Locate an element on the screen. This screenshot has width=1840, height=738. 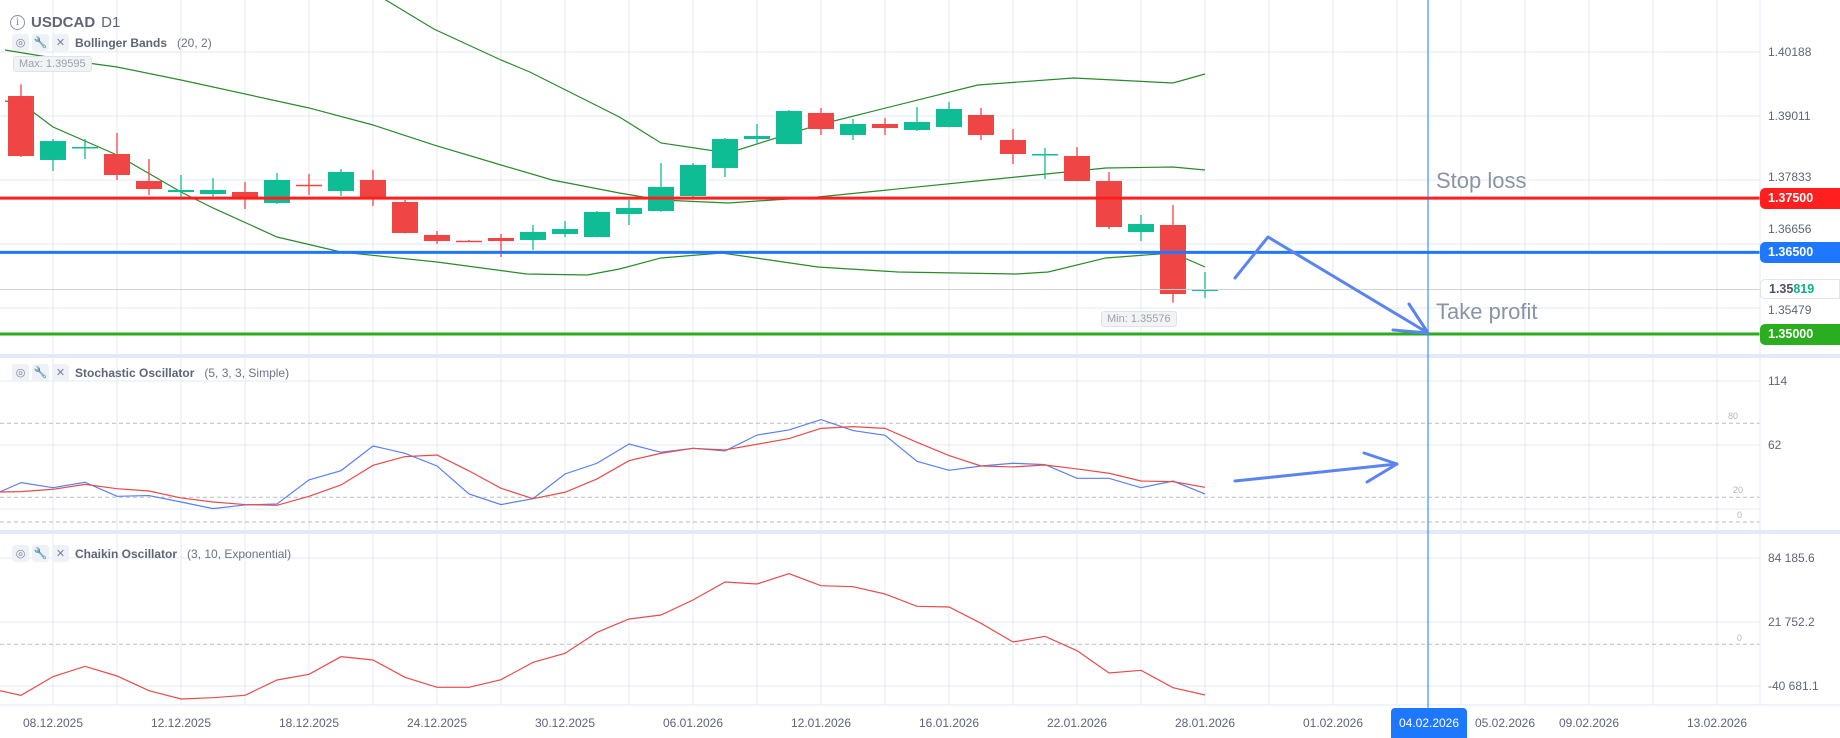
time-axis-label: 22.01.2026 is located at coordinates (1077, 723).